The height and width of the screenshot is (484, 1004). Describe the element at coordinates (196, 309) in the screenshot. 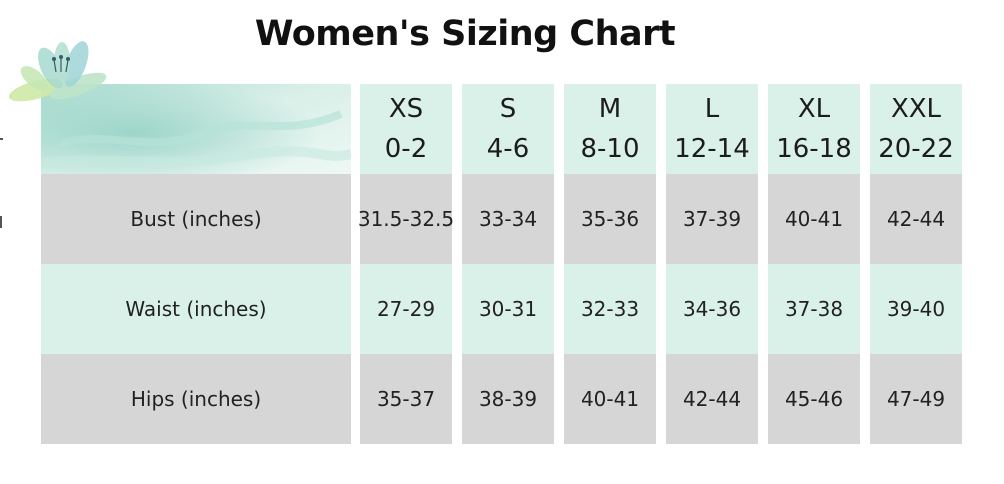

I see `row-label-waist: Waist (inches)` at that location.